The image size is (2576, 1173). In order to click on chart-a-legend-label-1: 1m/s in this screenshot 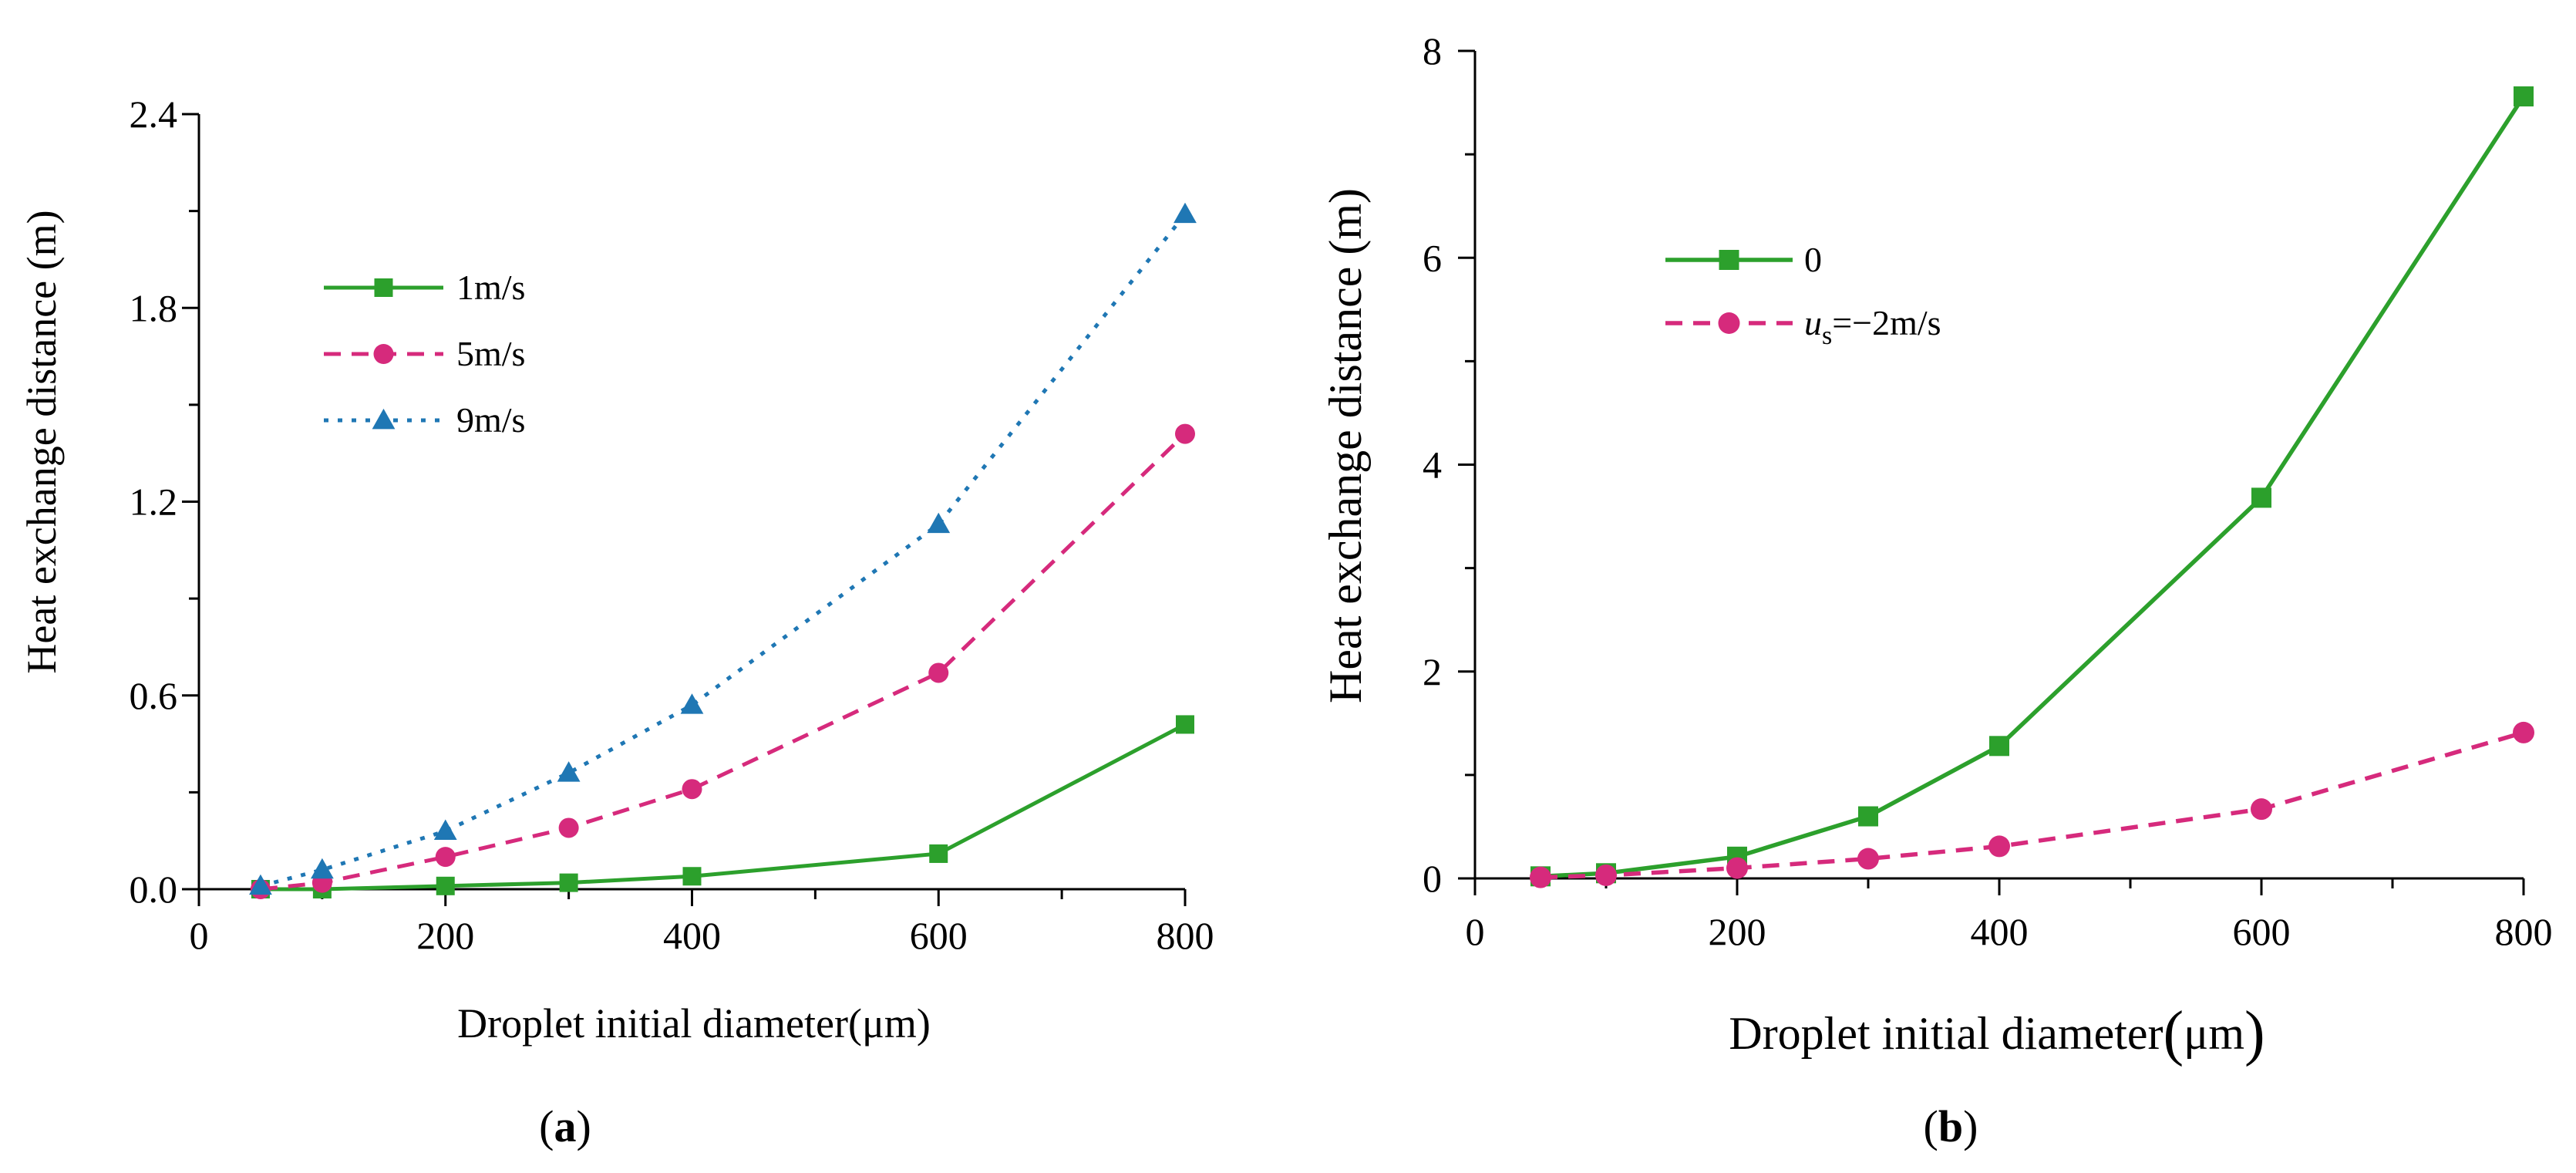, I will do `click(491, 288)`.